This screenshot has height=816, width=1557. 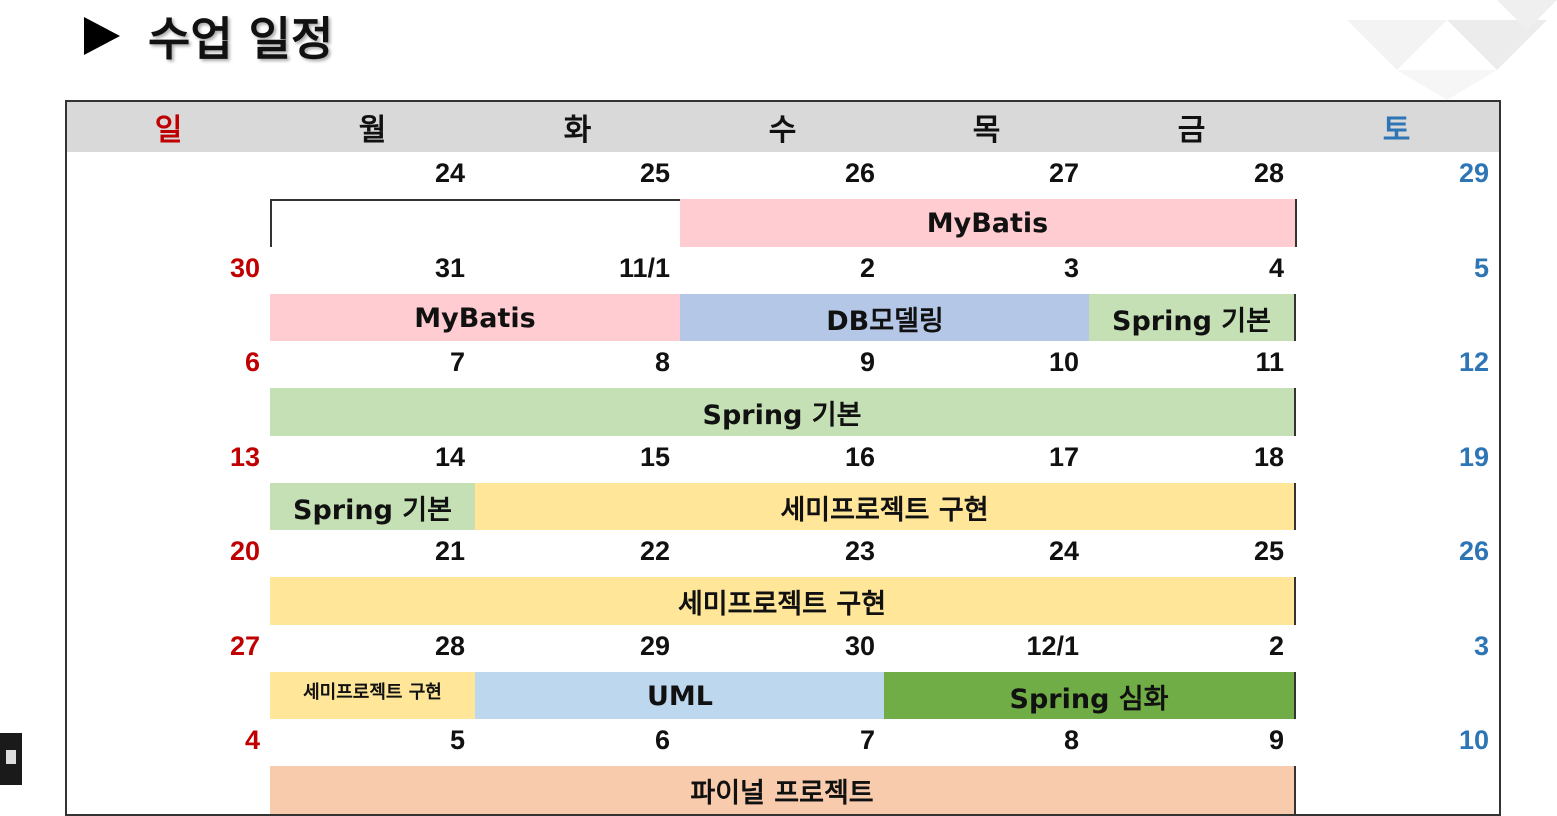 I want to click on day-cell: 14, so click(x=373, y=460).